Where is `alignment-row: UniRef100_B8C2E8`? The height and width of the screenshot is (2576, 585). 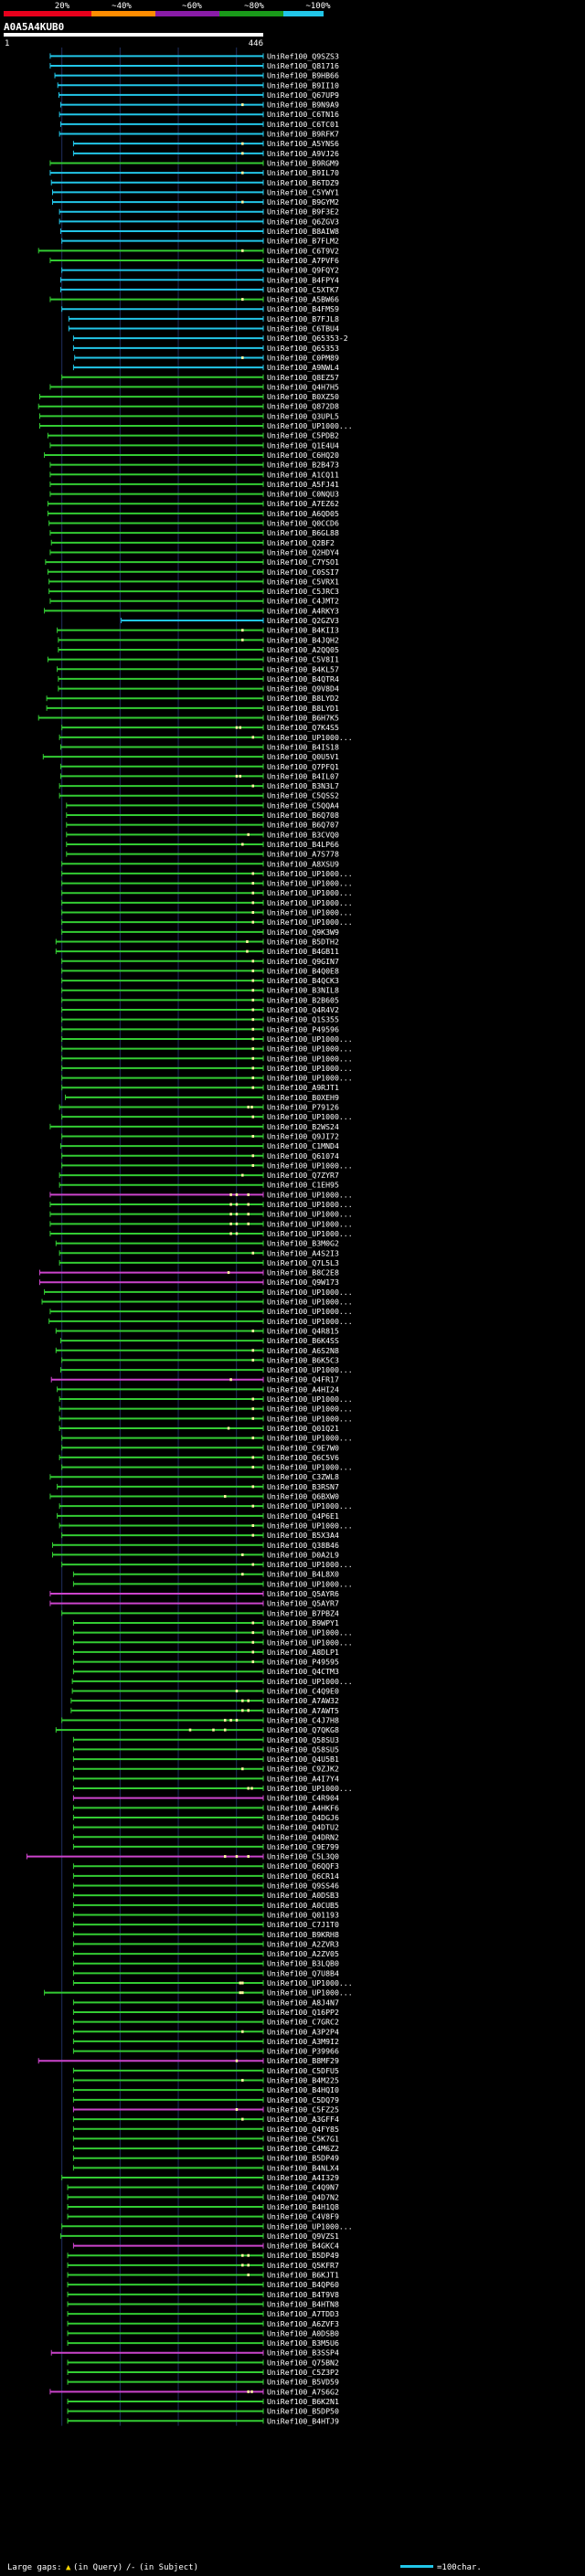 alignment-row: UniRef100_B8C2E8 is located at coordinates (189, 1272).